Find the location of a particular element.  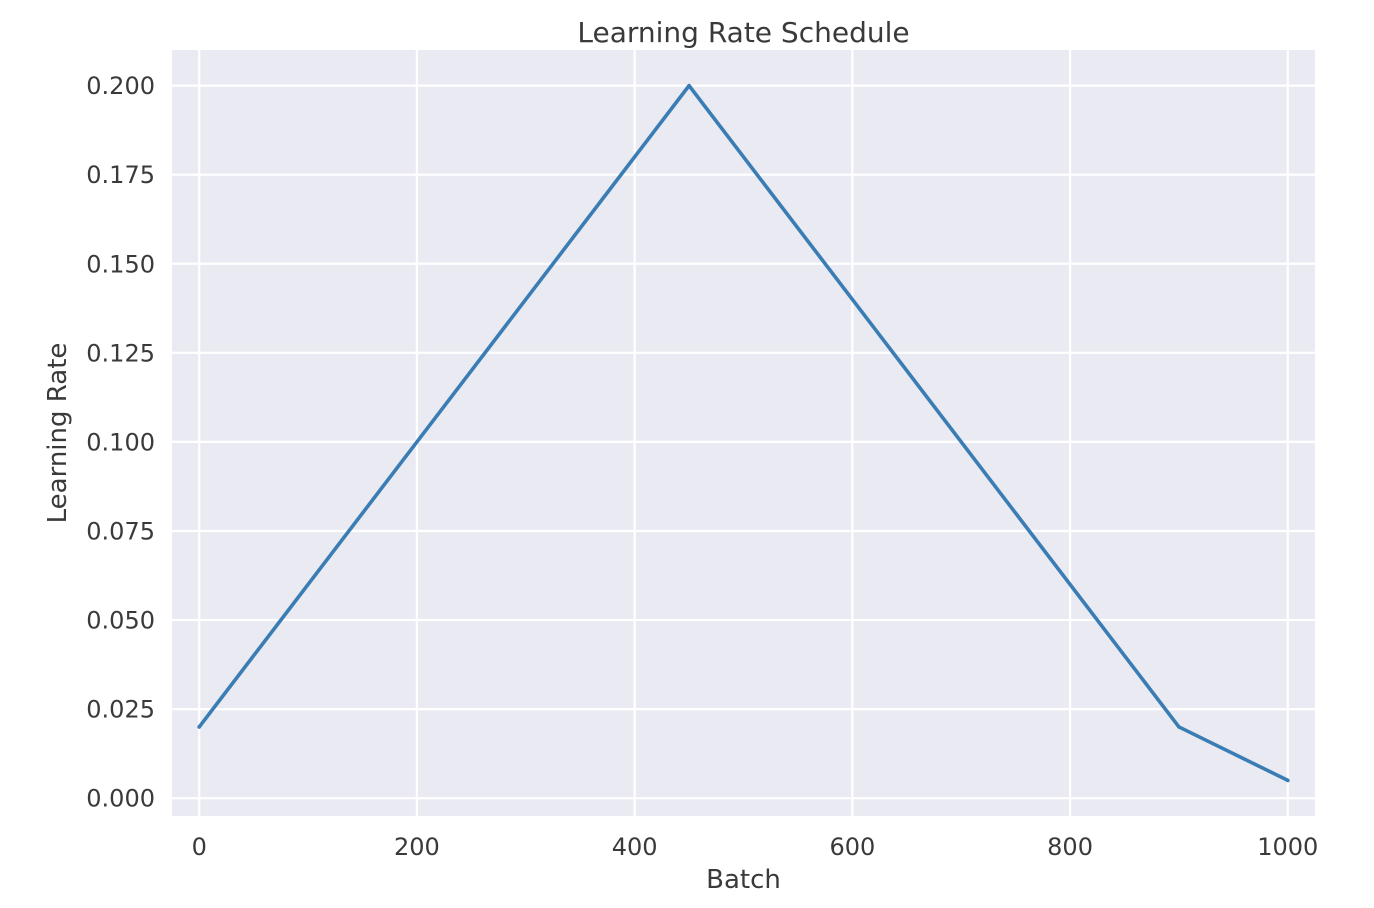

x-tick-label: 800 is located at coordinates (1070, 847).